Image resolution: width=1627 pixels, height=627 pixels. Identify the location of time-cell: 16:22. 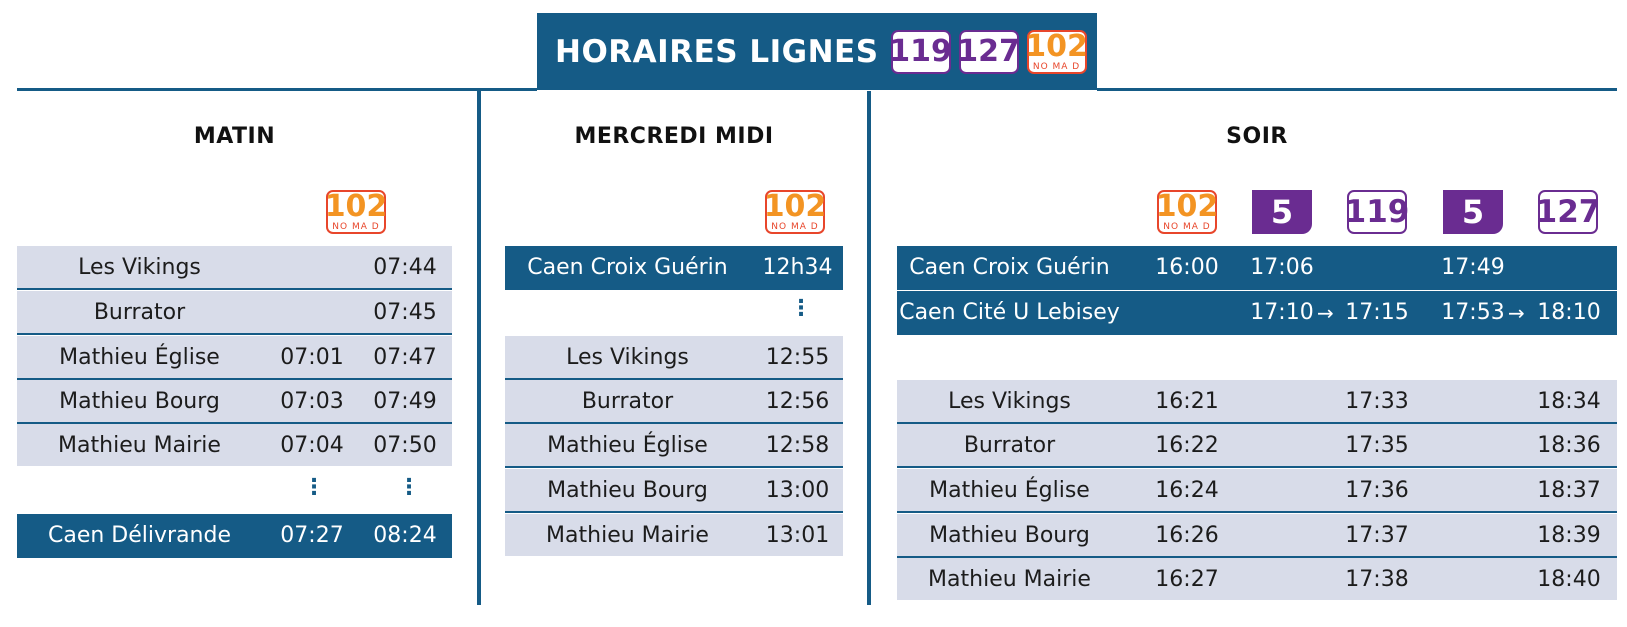
(1187, 445).